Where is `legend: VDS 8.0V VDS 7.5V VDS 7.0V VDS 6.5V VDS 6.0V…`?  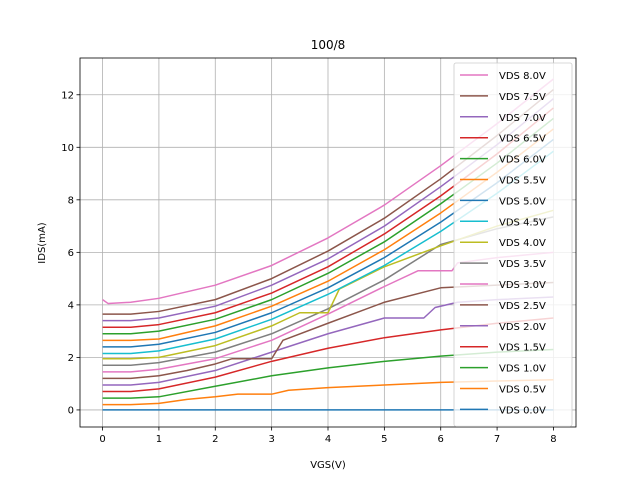
legend: VDS 8.0V VDS 7.5V VDS 7.0V VDS 6.5V VDS 6.0V… is located at coordinates (513, 244).